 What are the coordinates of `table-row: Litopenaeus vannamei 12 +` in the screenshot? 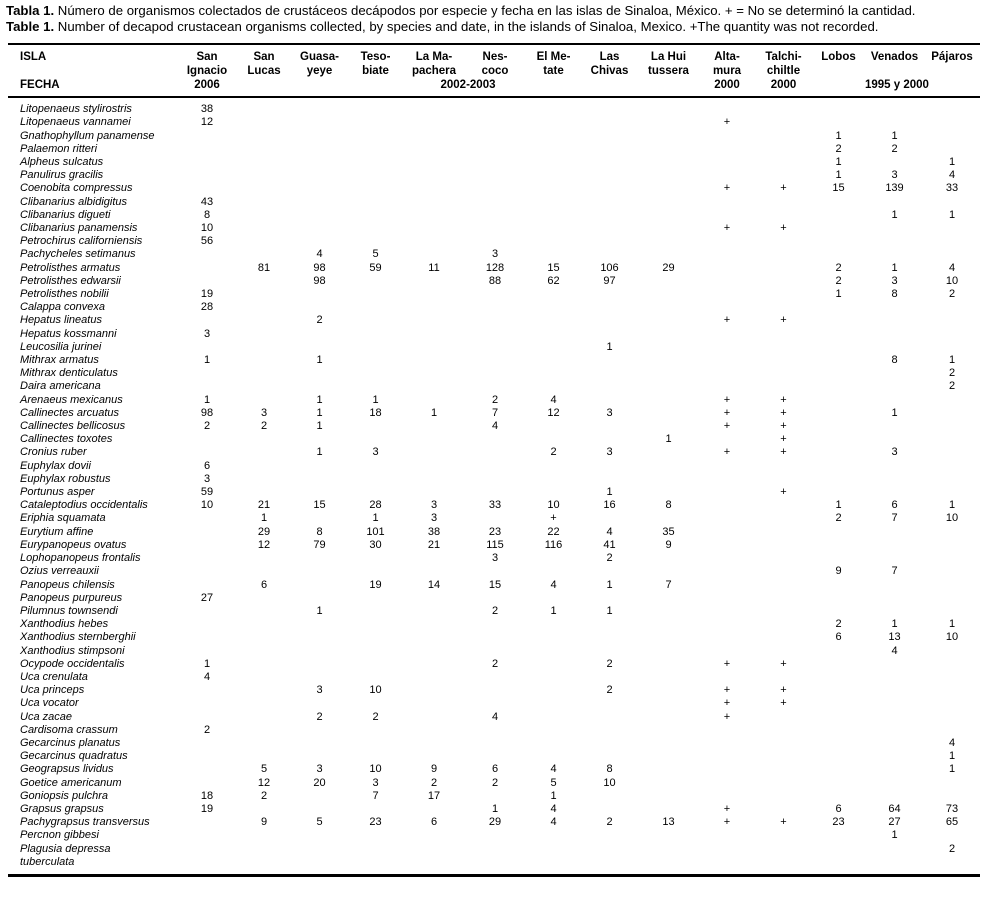 It's located at (494, 122).